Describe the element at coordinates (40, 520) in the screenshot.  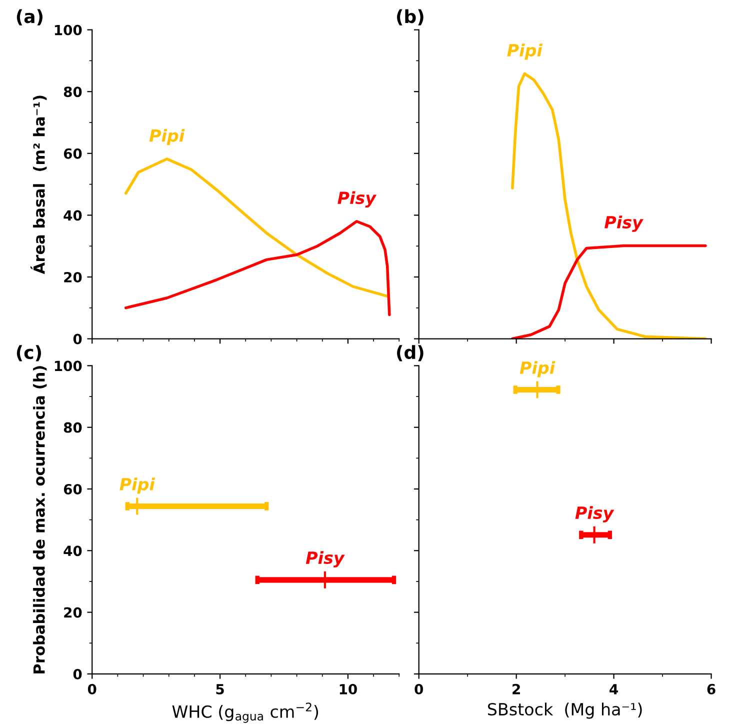
I see `y-axis-title: Probabilidad de max. ocurrencia (h)` at that location.